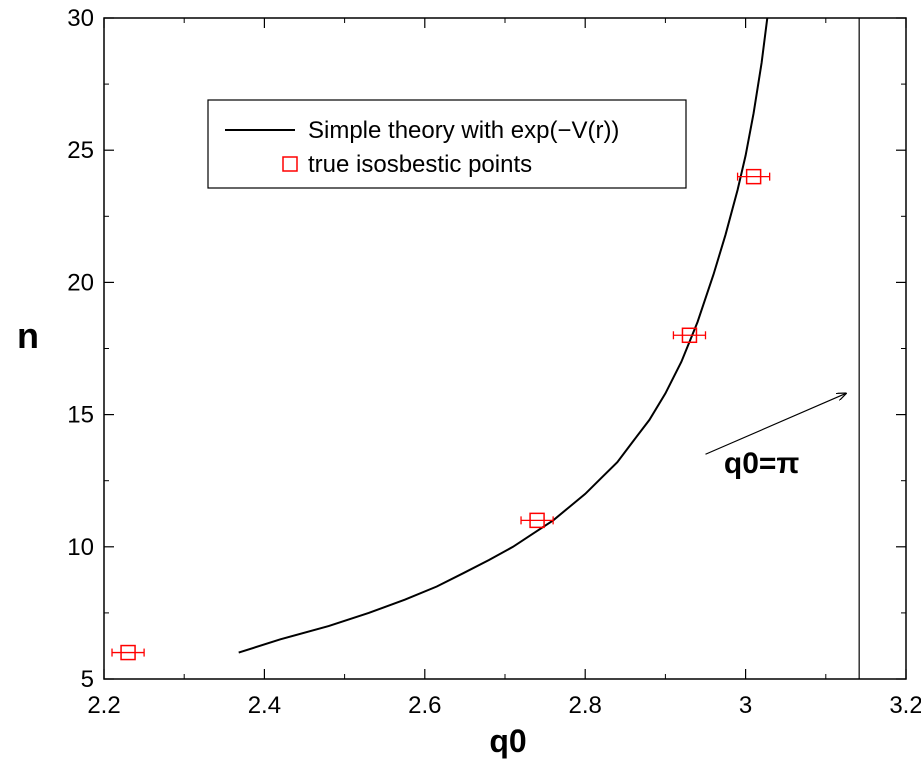  I want to click on y-tick-label: 5, so click(87, 679).